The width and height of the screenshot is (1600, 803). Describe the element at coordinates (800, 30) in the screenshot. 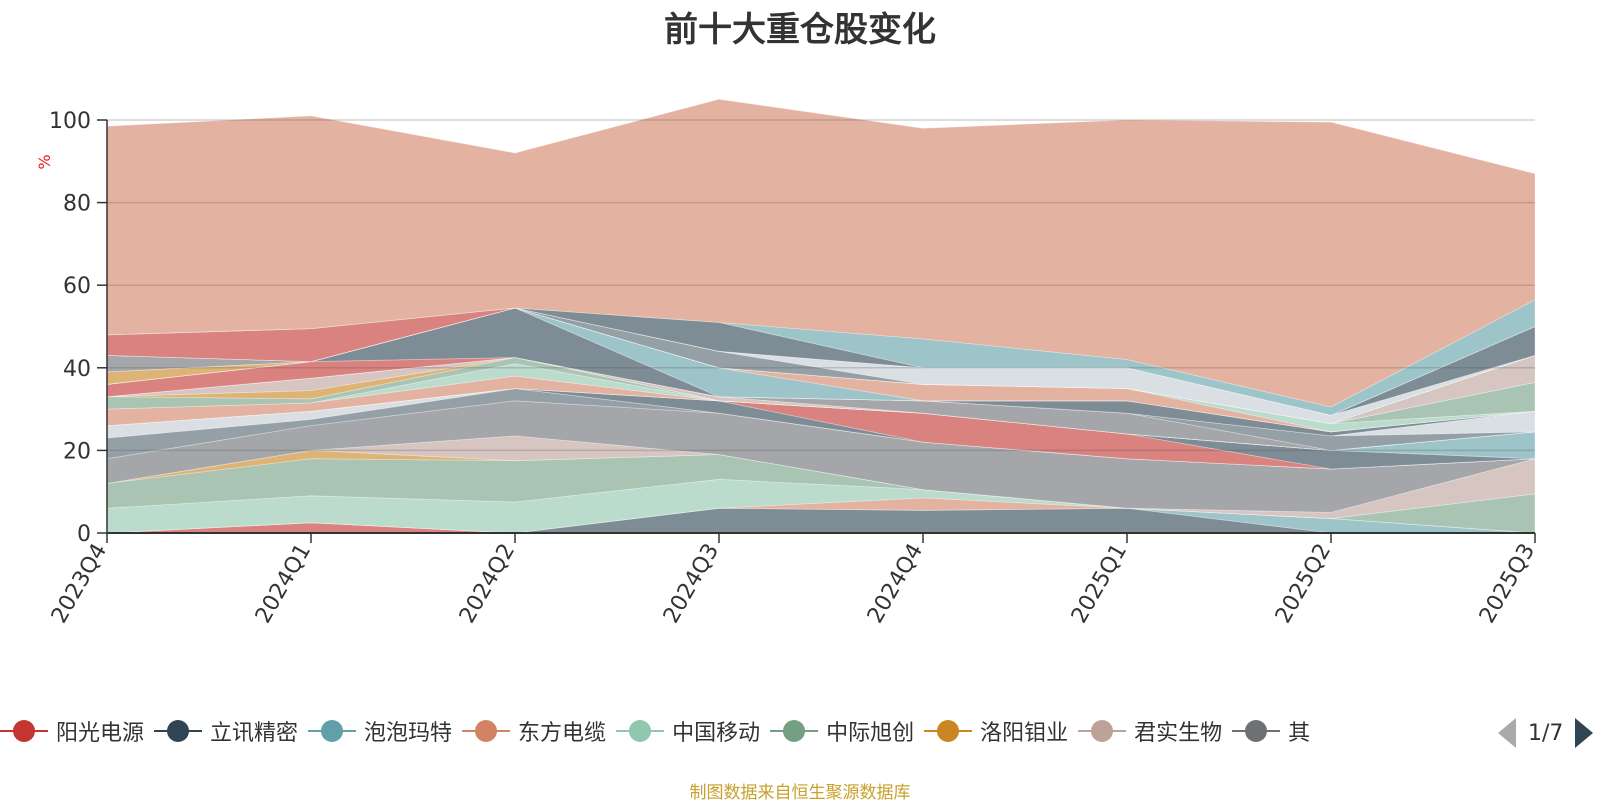

I see `chart-title: 前十大重仓股变化` at that location.